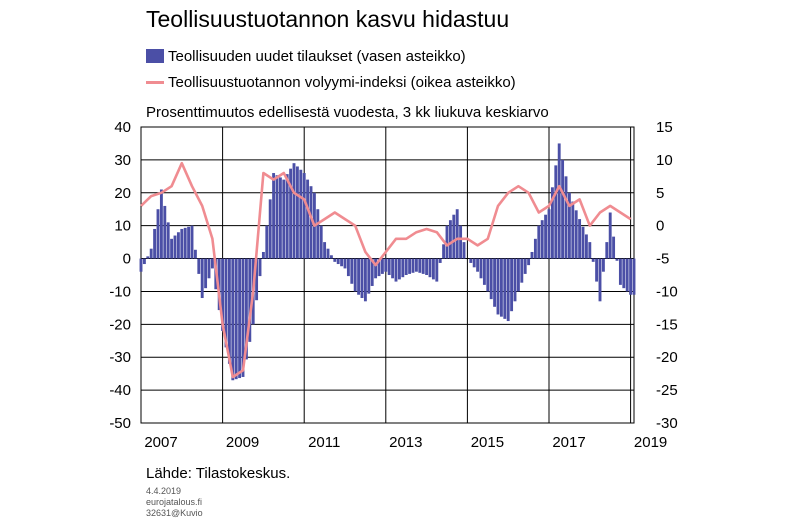  What do you see at coordinates (650, 442) in the screenshot?
I see `x-tick-label: 2019` at bounding box center [650, 442].